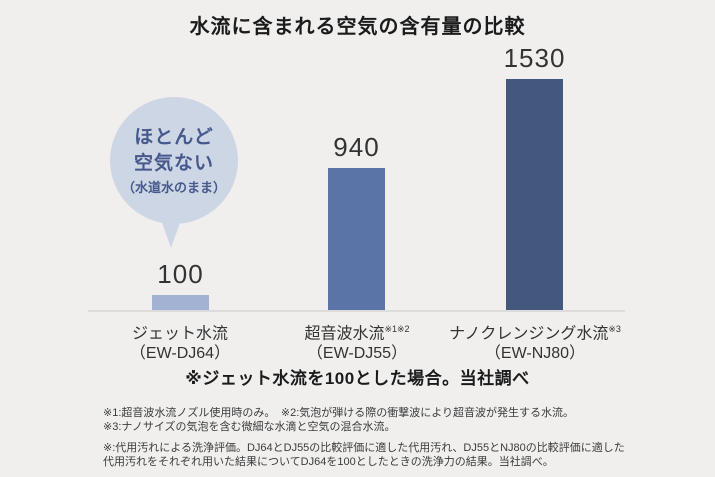 The height and width of the screenshot is (477, 715). I want to click on bubble-line3: （水道水のまま）, so click(173, 187).